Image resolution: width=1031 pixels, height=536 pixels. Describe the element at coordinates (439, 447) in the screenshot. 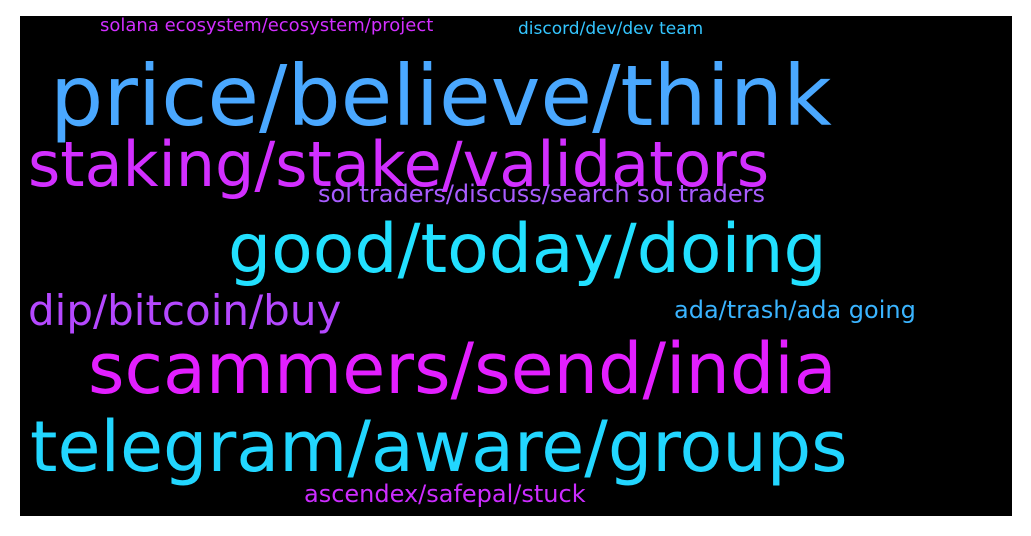

I see `word-telegram-aware-groups: telegram/aware/groups` at that location.